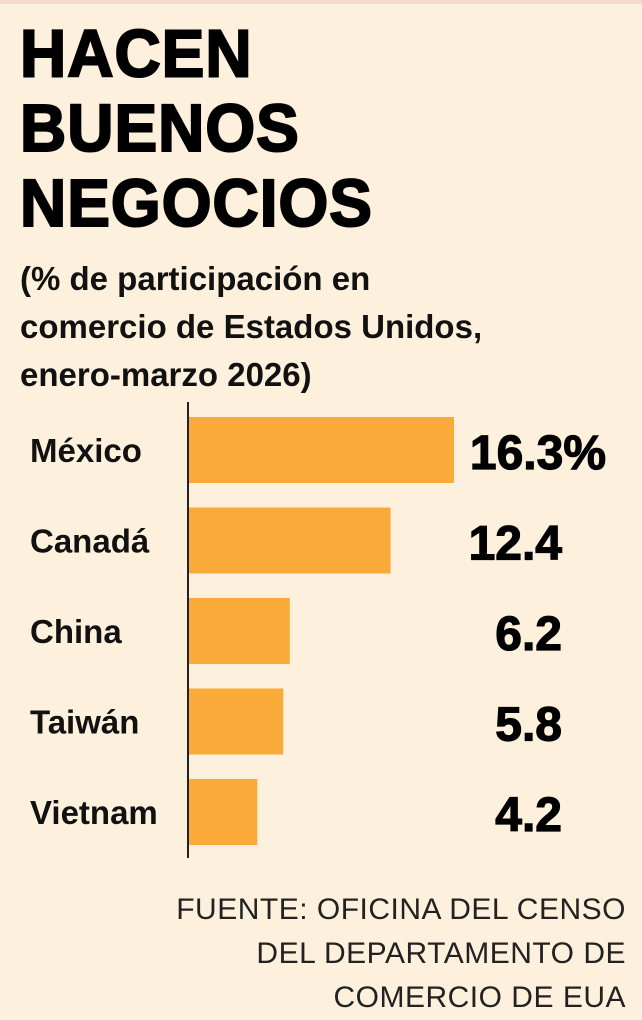 This screenshot has width=642, height=1020. What do you see at coordinates (136, 53) in the screenshot?
I see `title-line-1: HACEN` at bounding box center [136, 53].